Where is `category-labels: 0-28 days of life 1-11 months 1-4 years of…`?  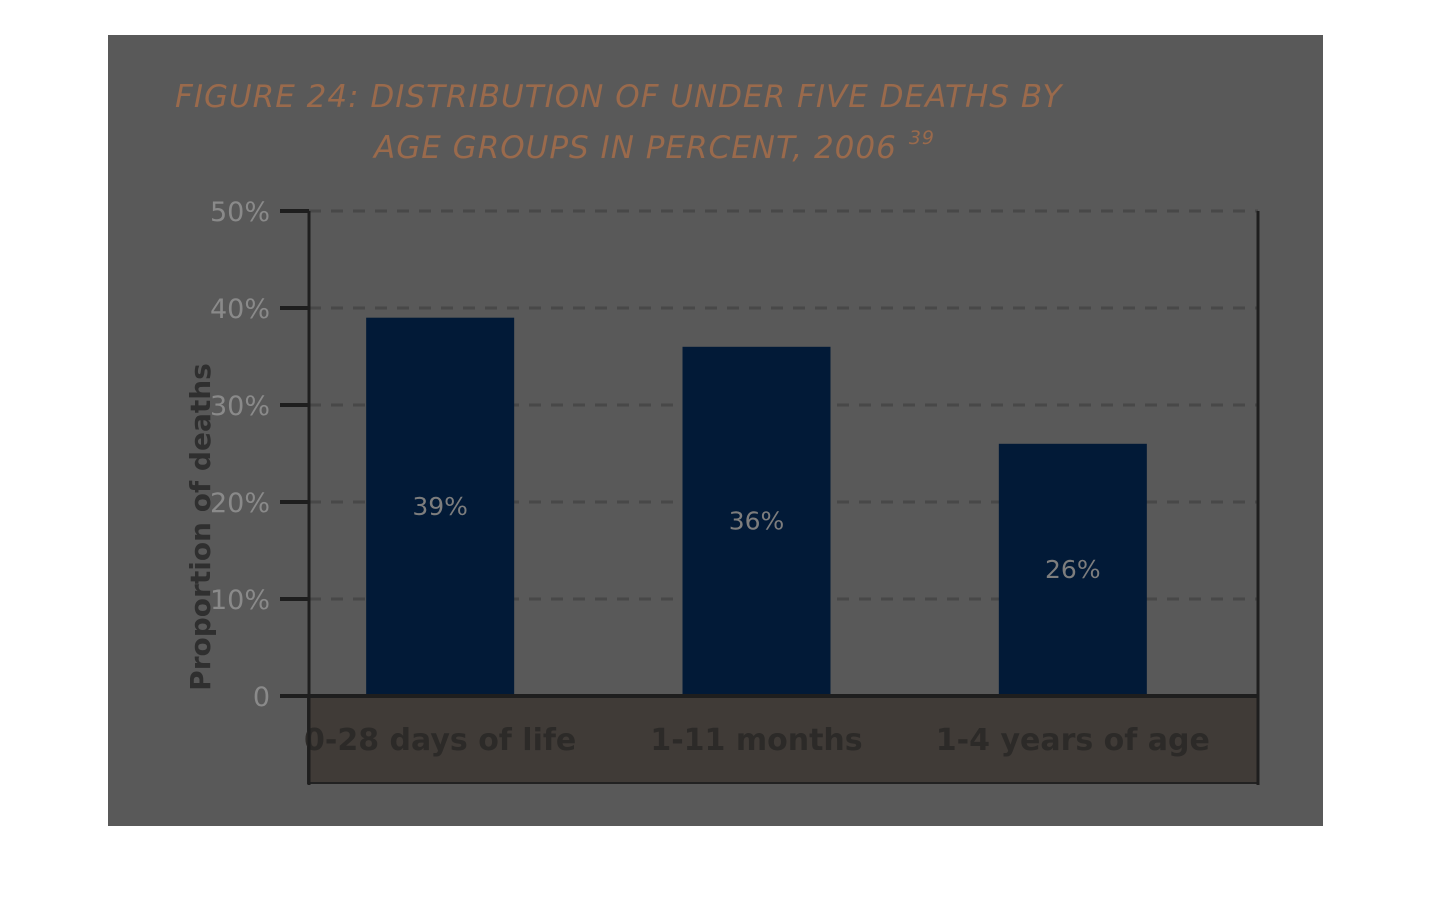 category-labels: 0-28 days of life 1-11 months 1-4 years of… is located at coordinates (757, 740).